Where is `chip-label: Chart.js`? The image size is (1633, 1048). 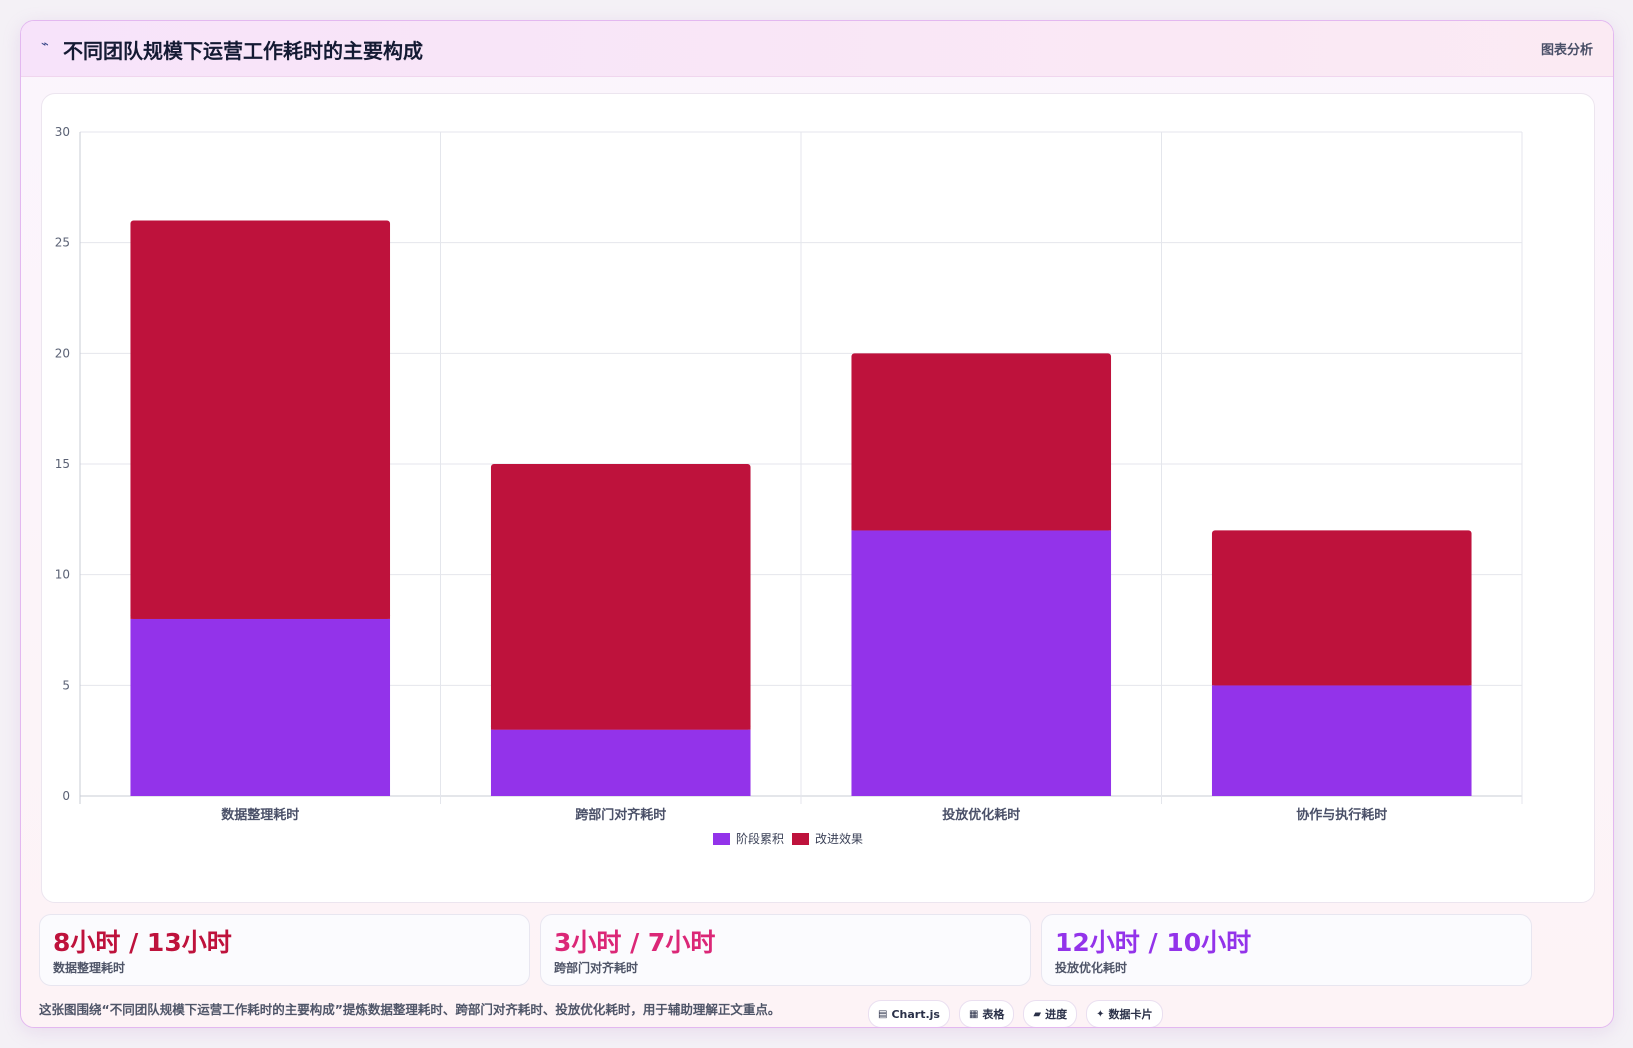 chip-label: Chart.js is located at coordinates (915, 1014).